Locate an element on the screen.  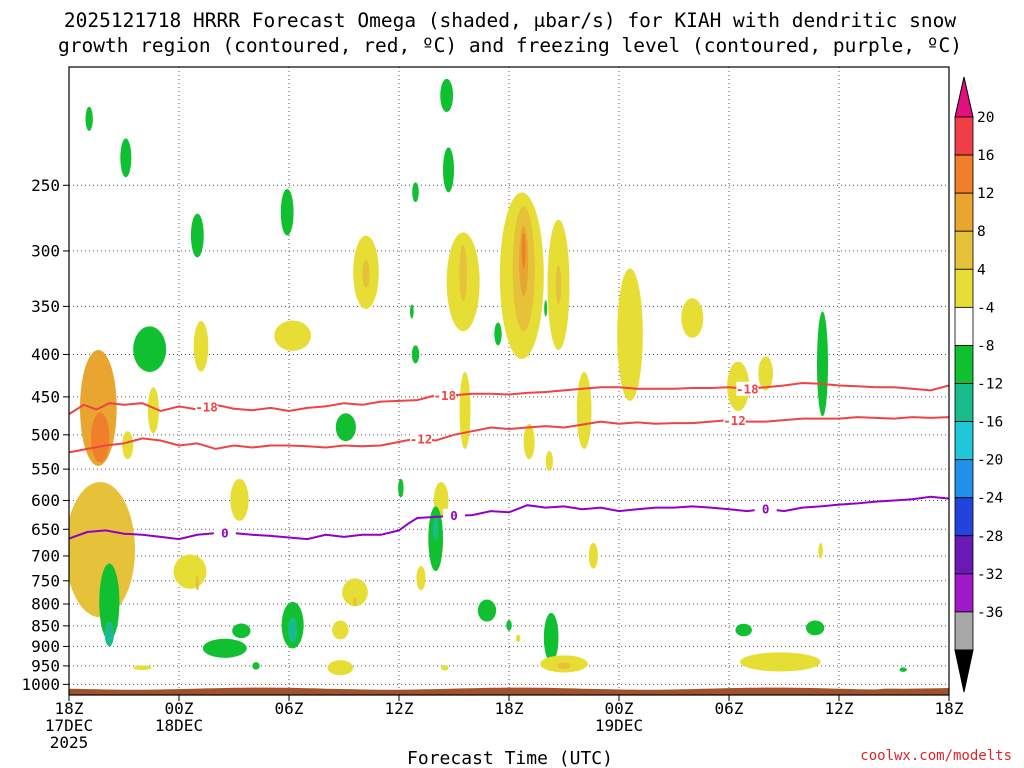
y-tick-label: 450 is located at coordinates (45, 396).